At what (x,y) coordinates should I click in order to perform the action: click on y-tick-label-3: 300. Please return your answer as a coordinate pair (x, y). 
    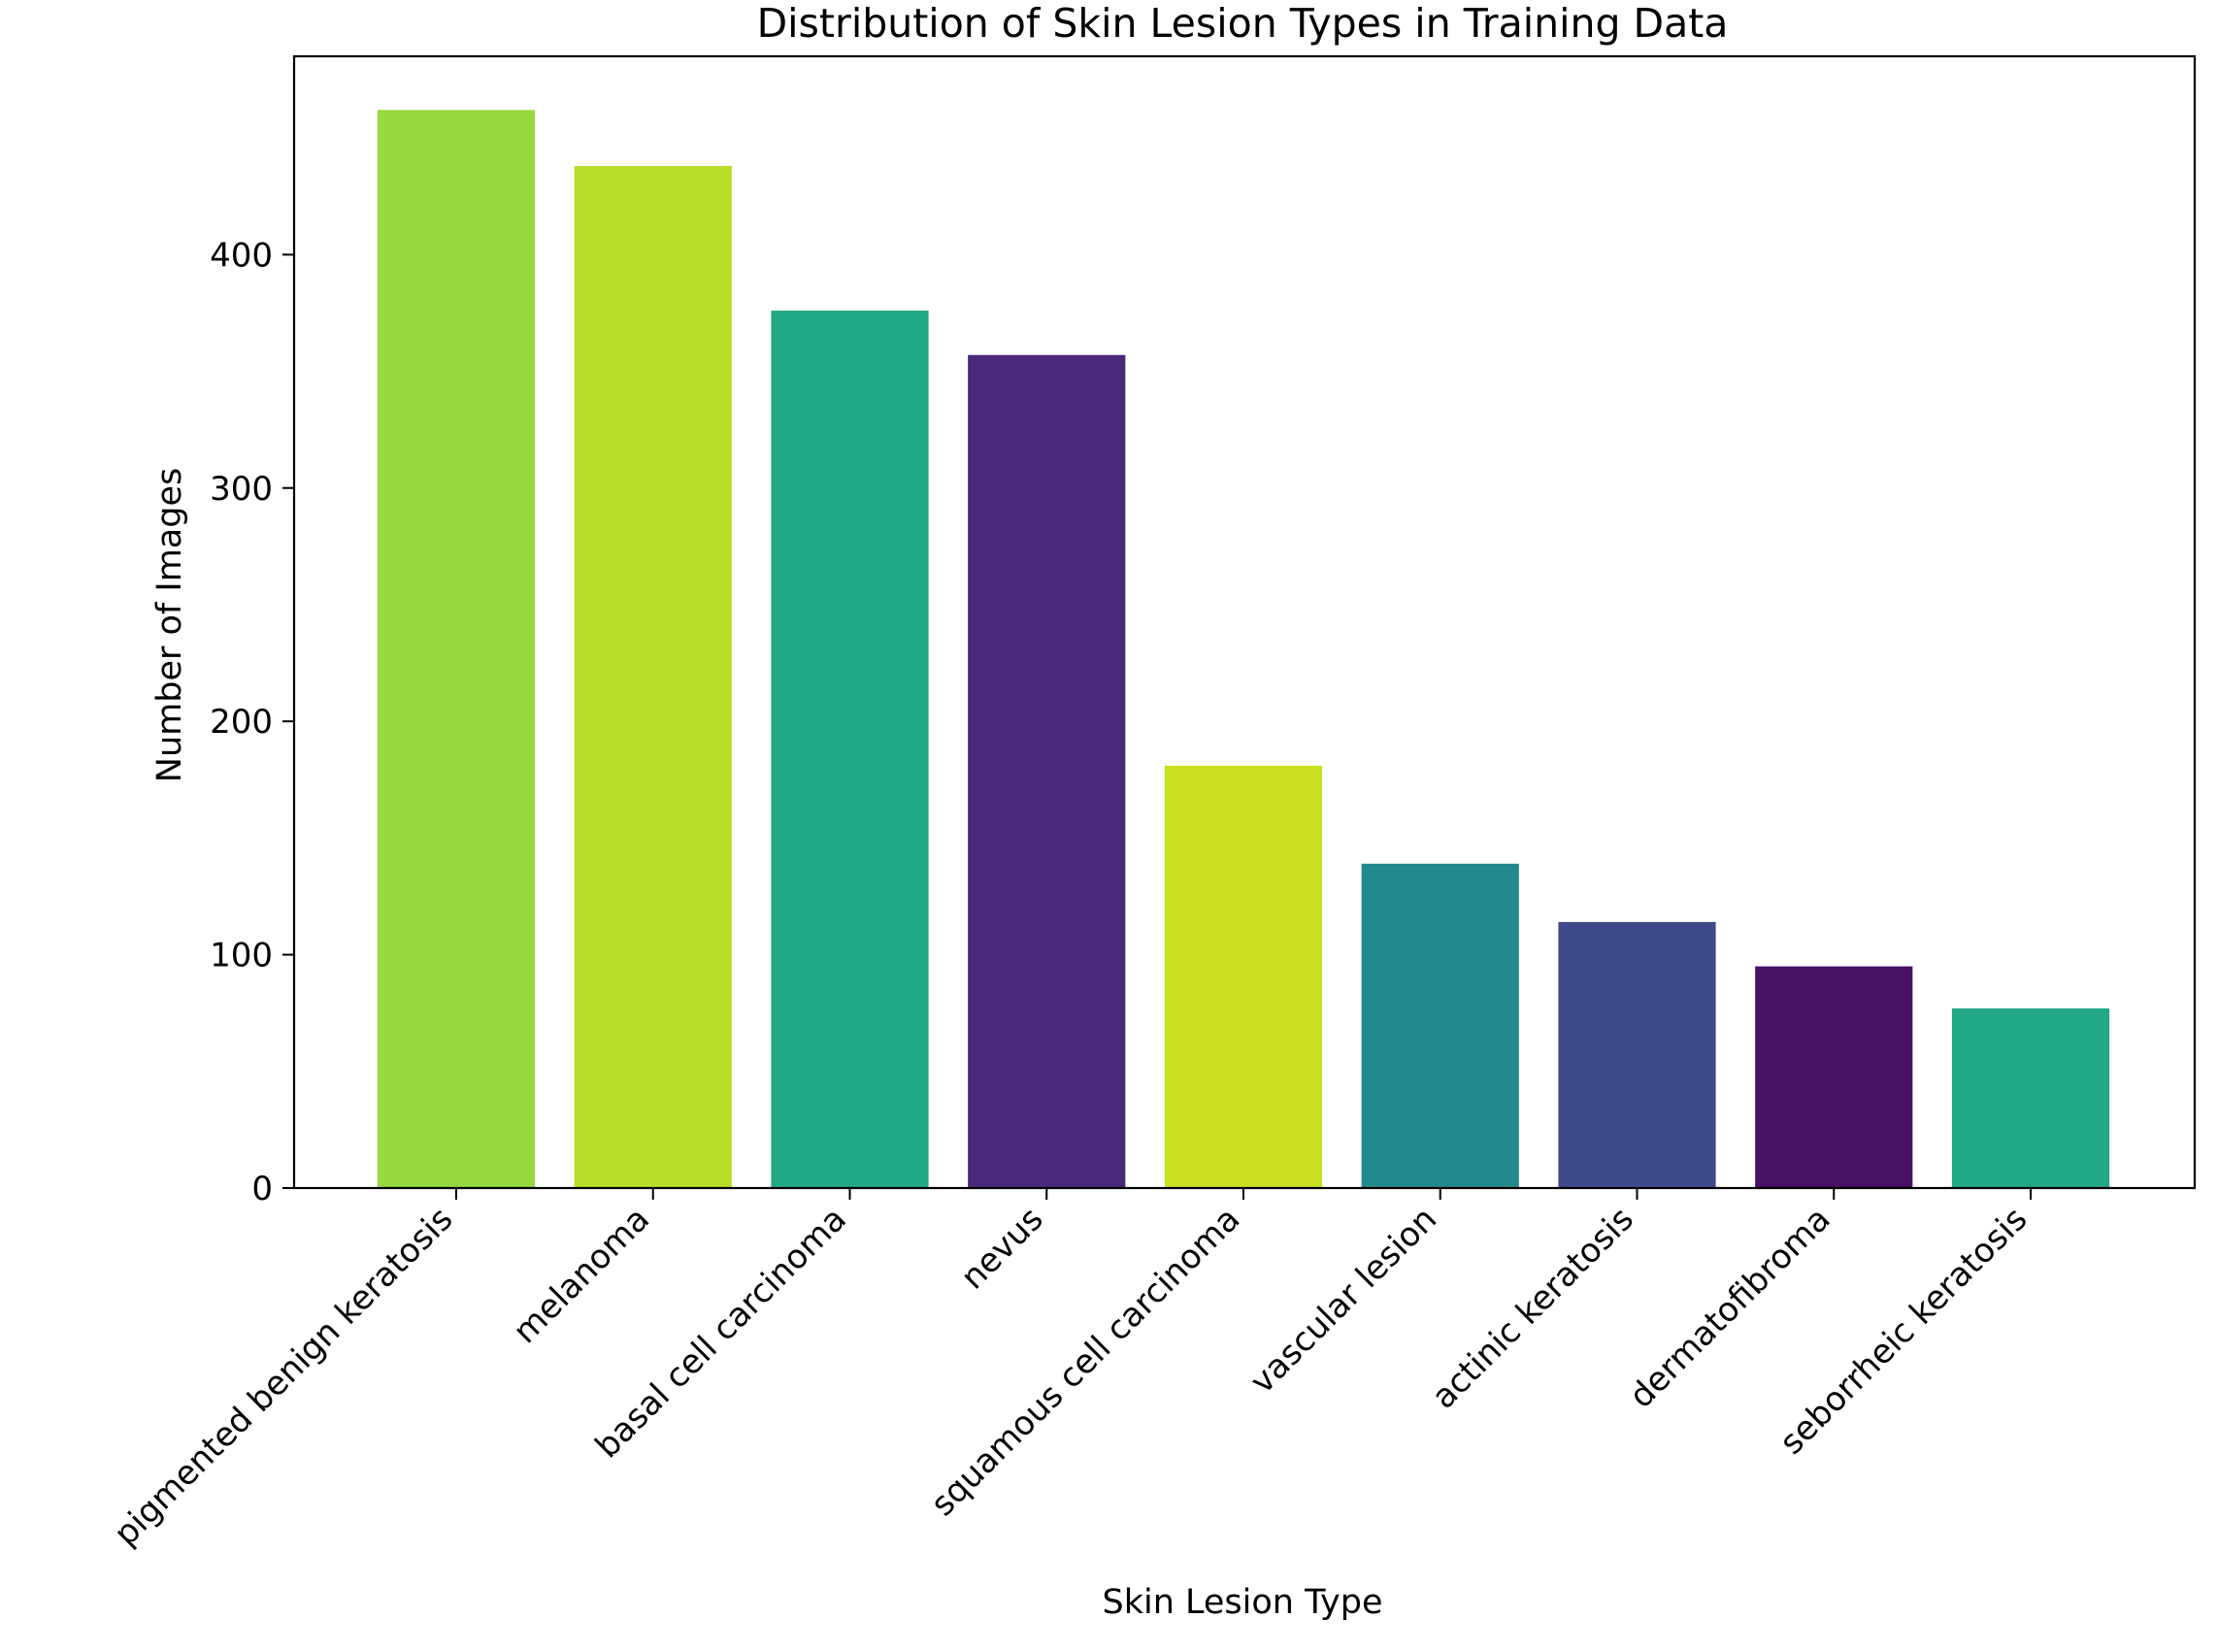
    Looking at the image, I should click on (241, 489).